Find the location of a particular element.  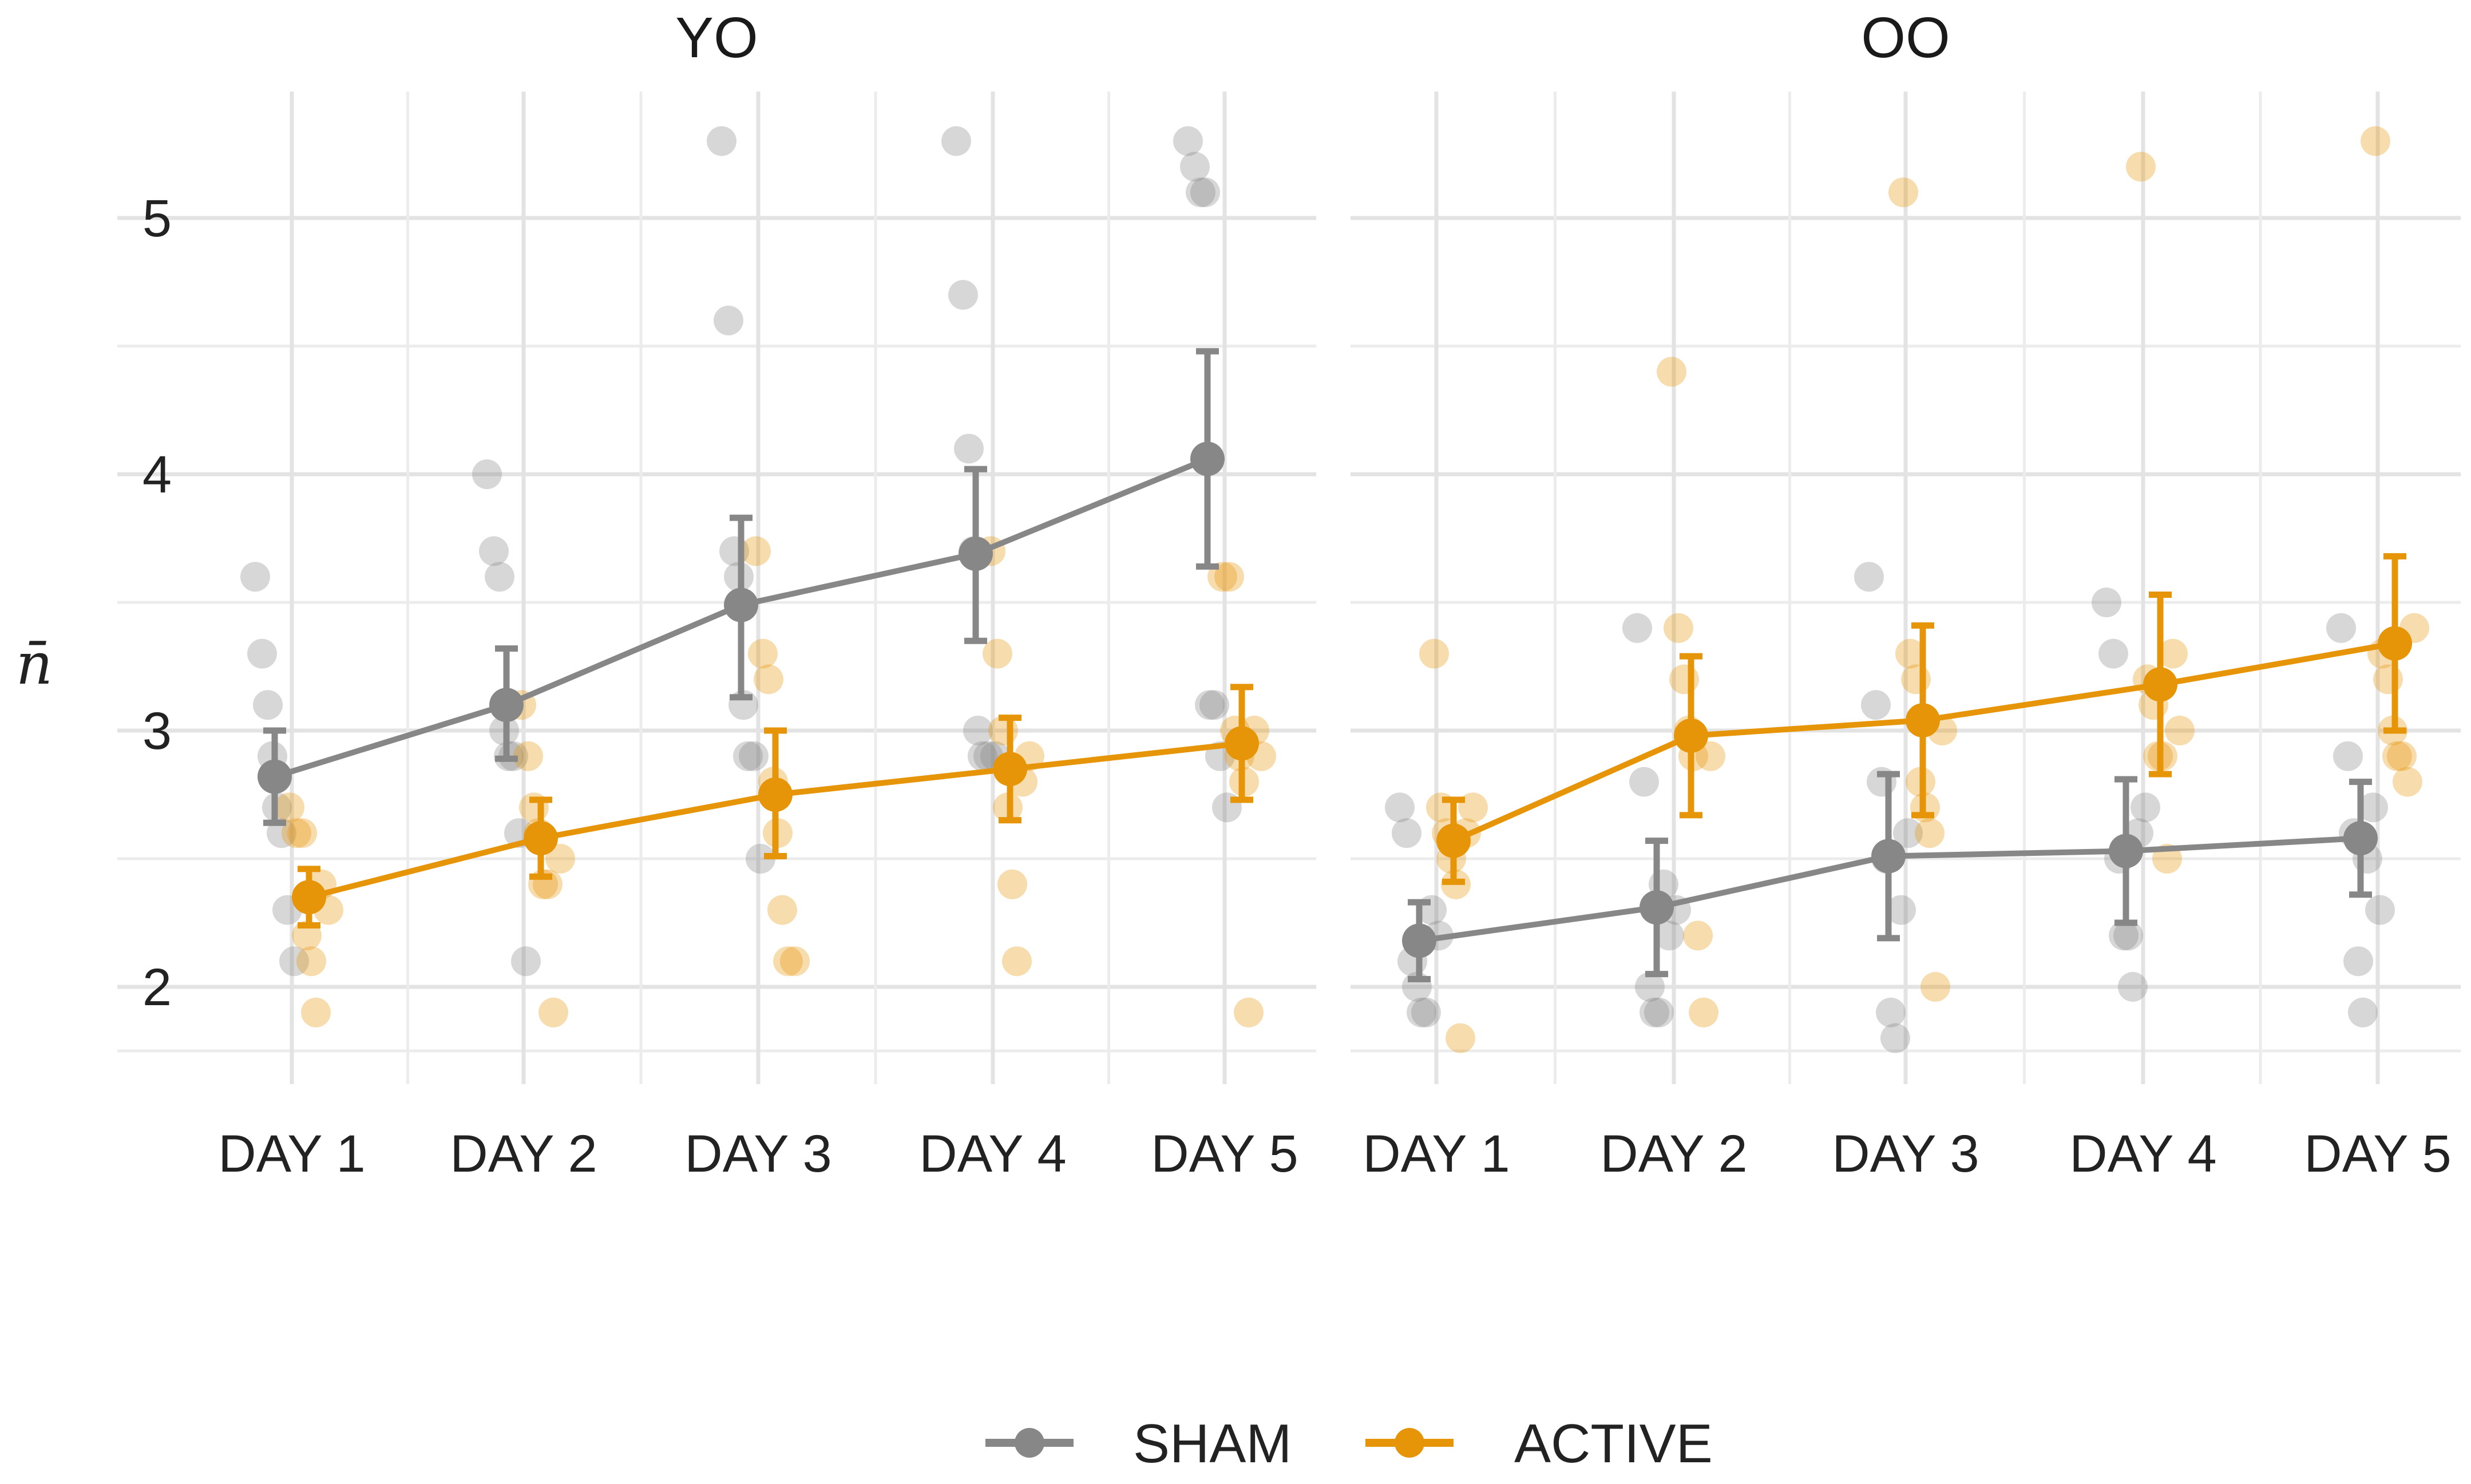

x-tick-label: DAY 2 is located at coordinates (523, 1154).